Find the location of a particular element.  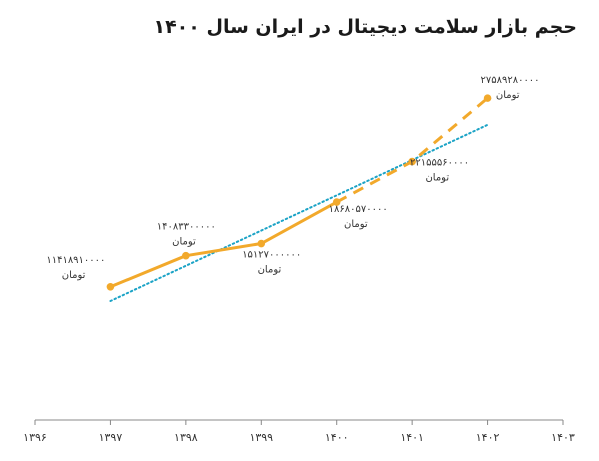

data-label-value: ۱۴۰۸۳۳۰۰۰۰۰ is located at coordinates (186, 227).